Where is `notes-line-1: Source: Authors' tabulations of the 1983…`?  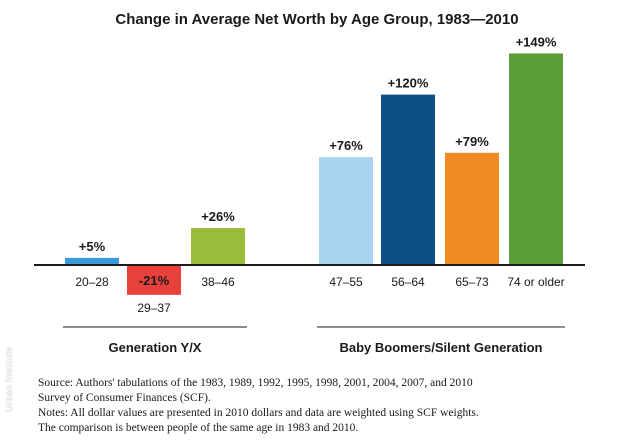 notes-line-1: Source: Authors' tabulations of the 1983… is located at coordinates (255, 383).